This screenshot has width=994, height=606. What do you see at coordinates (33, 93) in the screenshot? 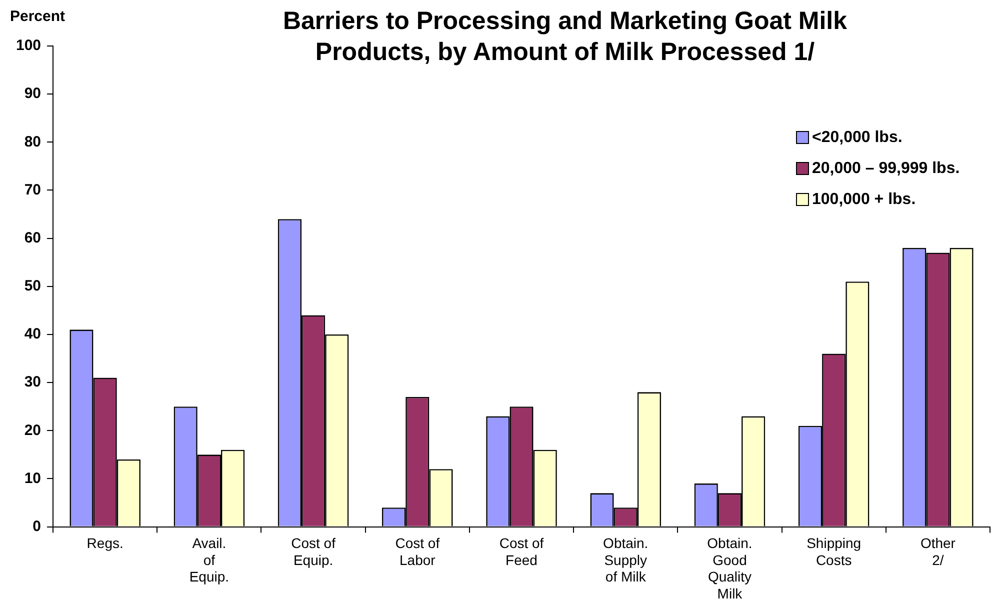
I see `y-tick-label: 90` at bounding box center [33, 93].